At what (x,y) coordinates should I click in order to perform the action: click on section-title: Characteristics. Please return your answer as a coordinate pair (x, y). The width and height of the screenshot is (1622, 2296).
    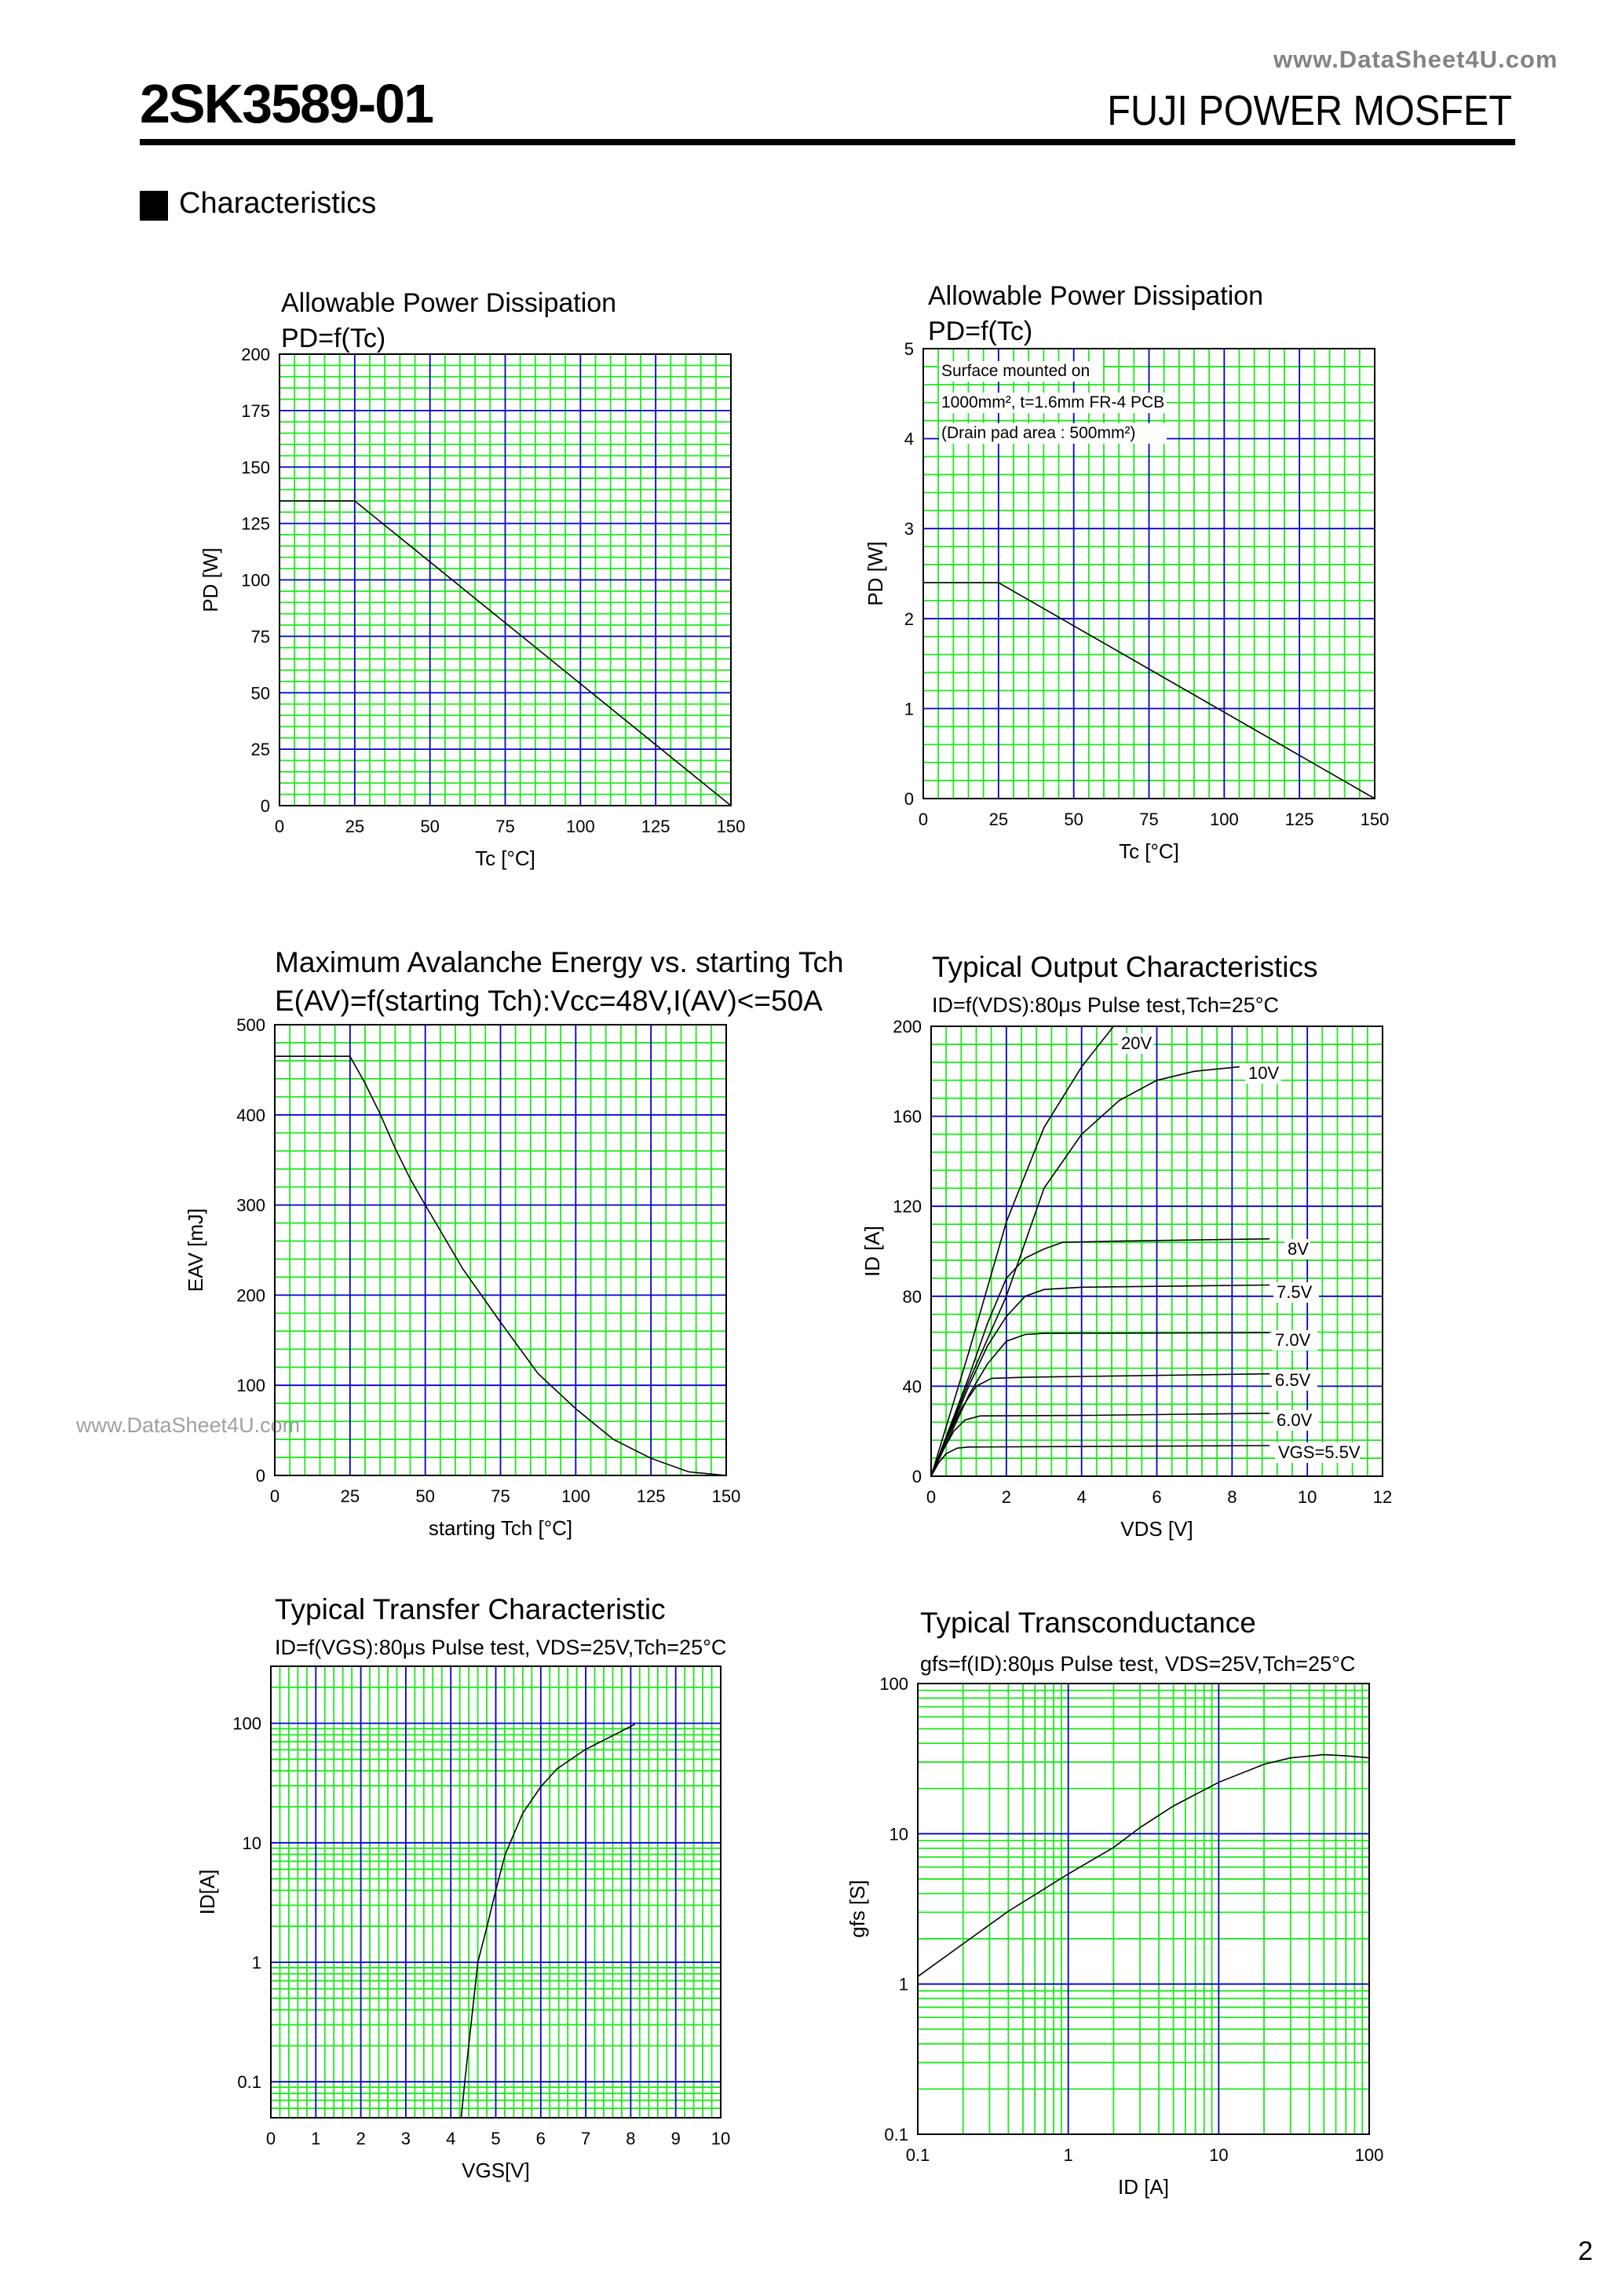
    Looking at the image, I should click on (278, 203).